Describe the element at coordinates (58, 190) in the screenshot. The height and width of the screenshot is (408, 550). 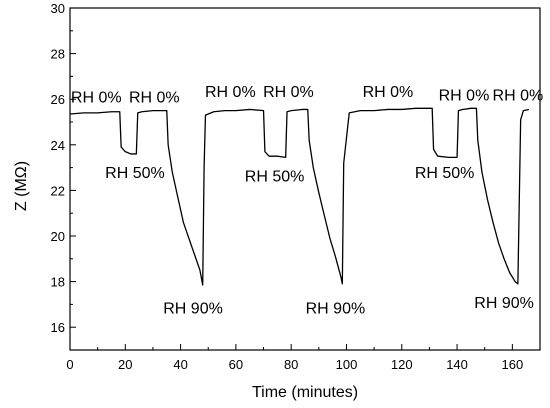
I see `y-tick-label: 22` at that location.